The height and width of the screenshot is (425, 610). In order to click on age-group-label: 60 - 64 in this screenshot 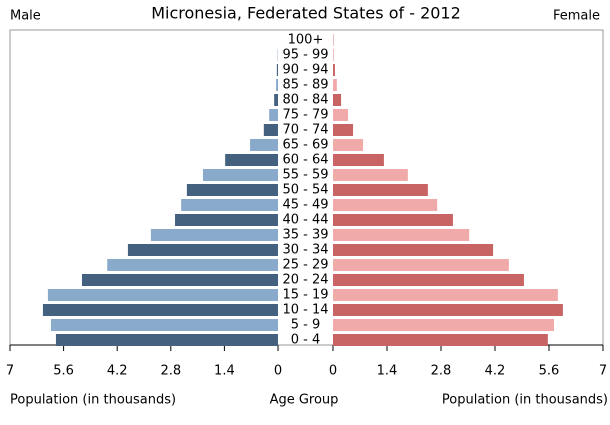, I will do `click(305, 160)`.